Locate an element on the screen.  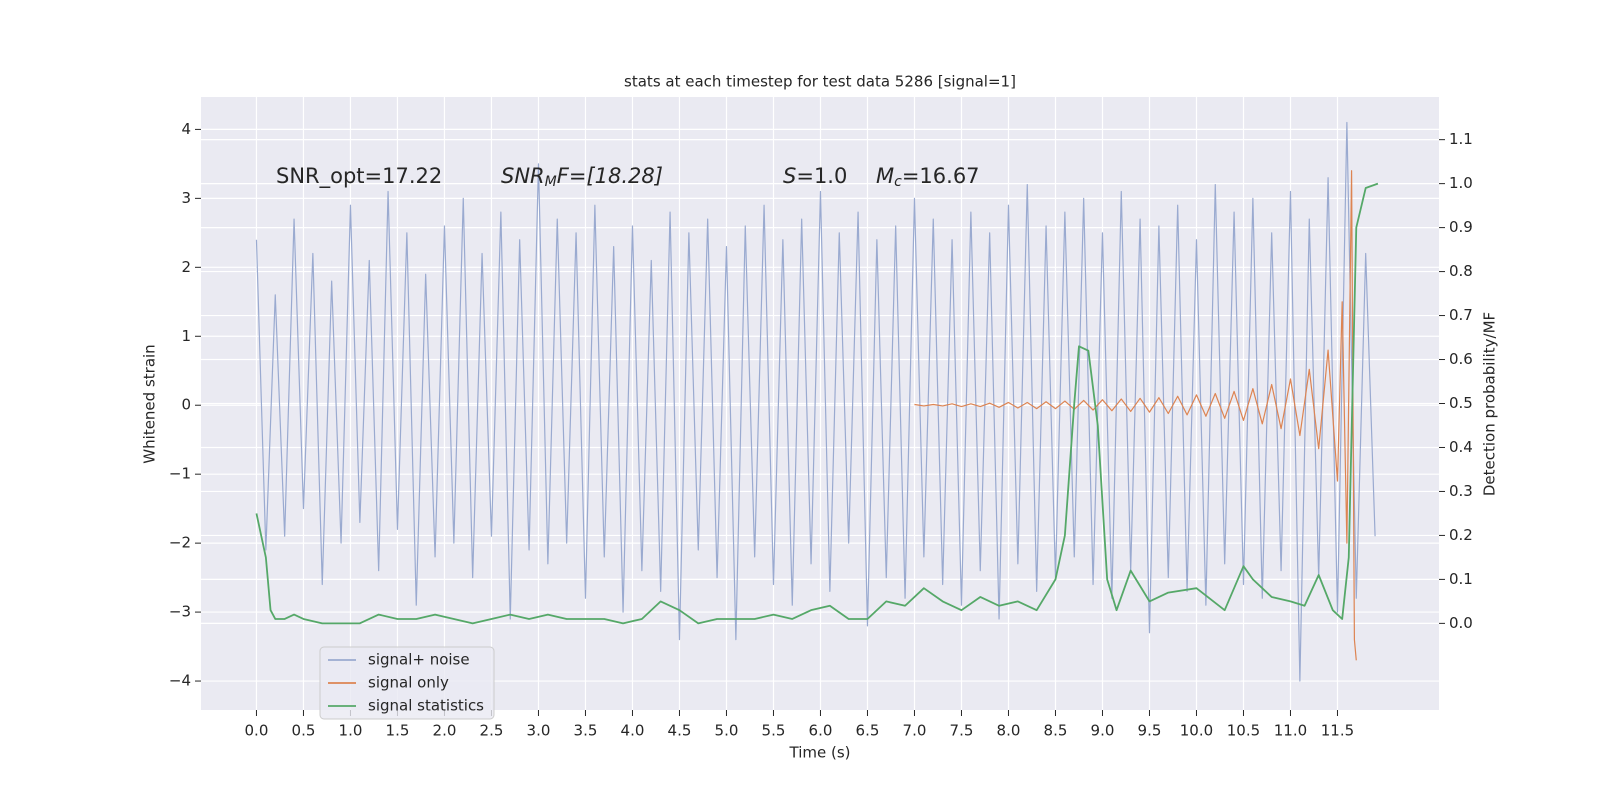
y2-tick-label: 1.1 is located at coordinates (1461, 139).